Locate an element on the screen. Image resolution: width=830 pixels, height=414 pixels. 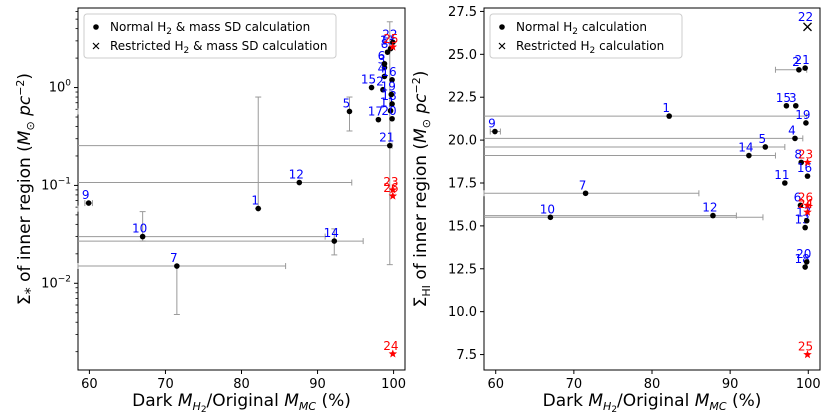
y-tick-label: 20.0 is located at coordinates (462, 141).